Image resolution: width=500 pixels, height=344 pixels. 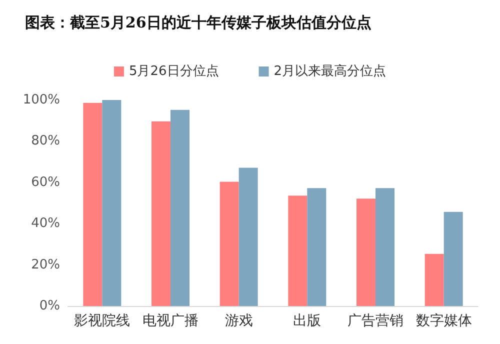 What do you see at coordinates (444, 321) in the screenshot?
I see `x-tick-label: 数字媒体` at bounding box center [444, 321].